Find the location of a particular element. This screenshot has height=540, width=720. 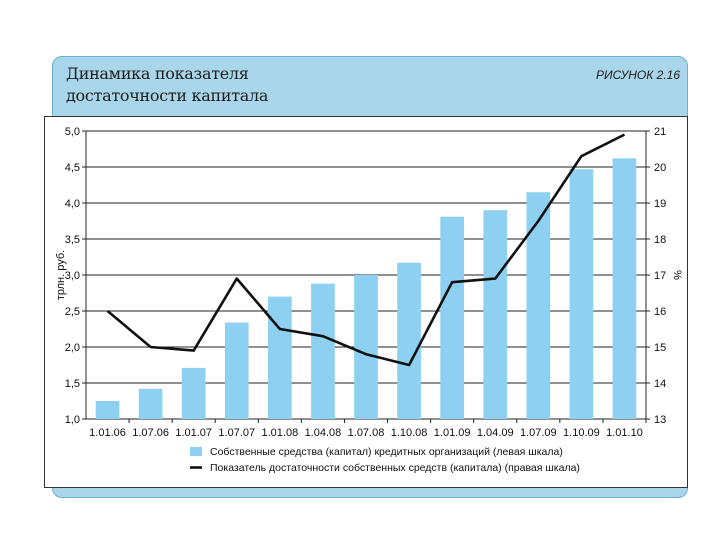

x-tick-label: 1.01.07 is located at coordinates (193, 433).